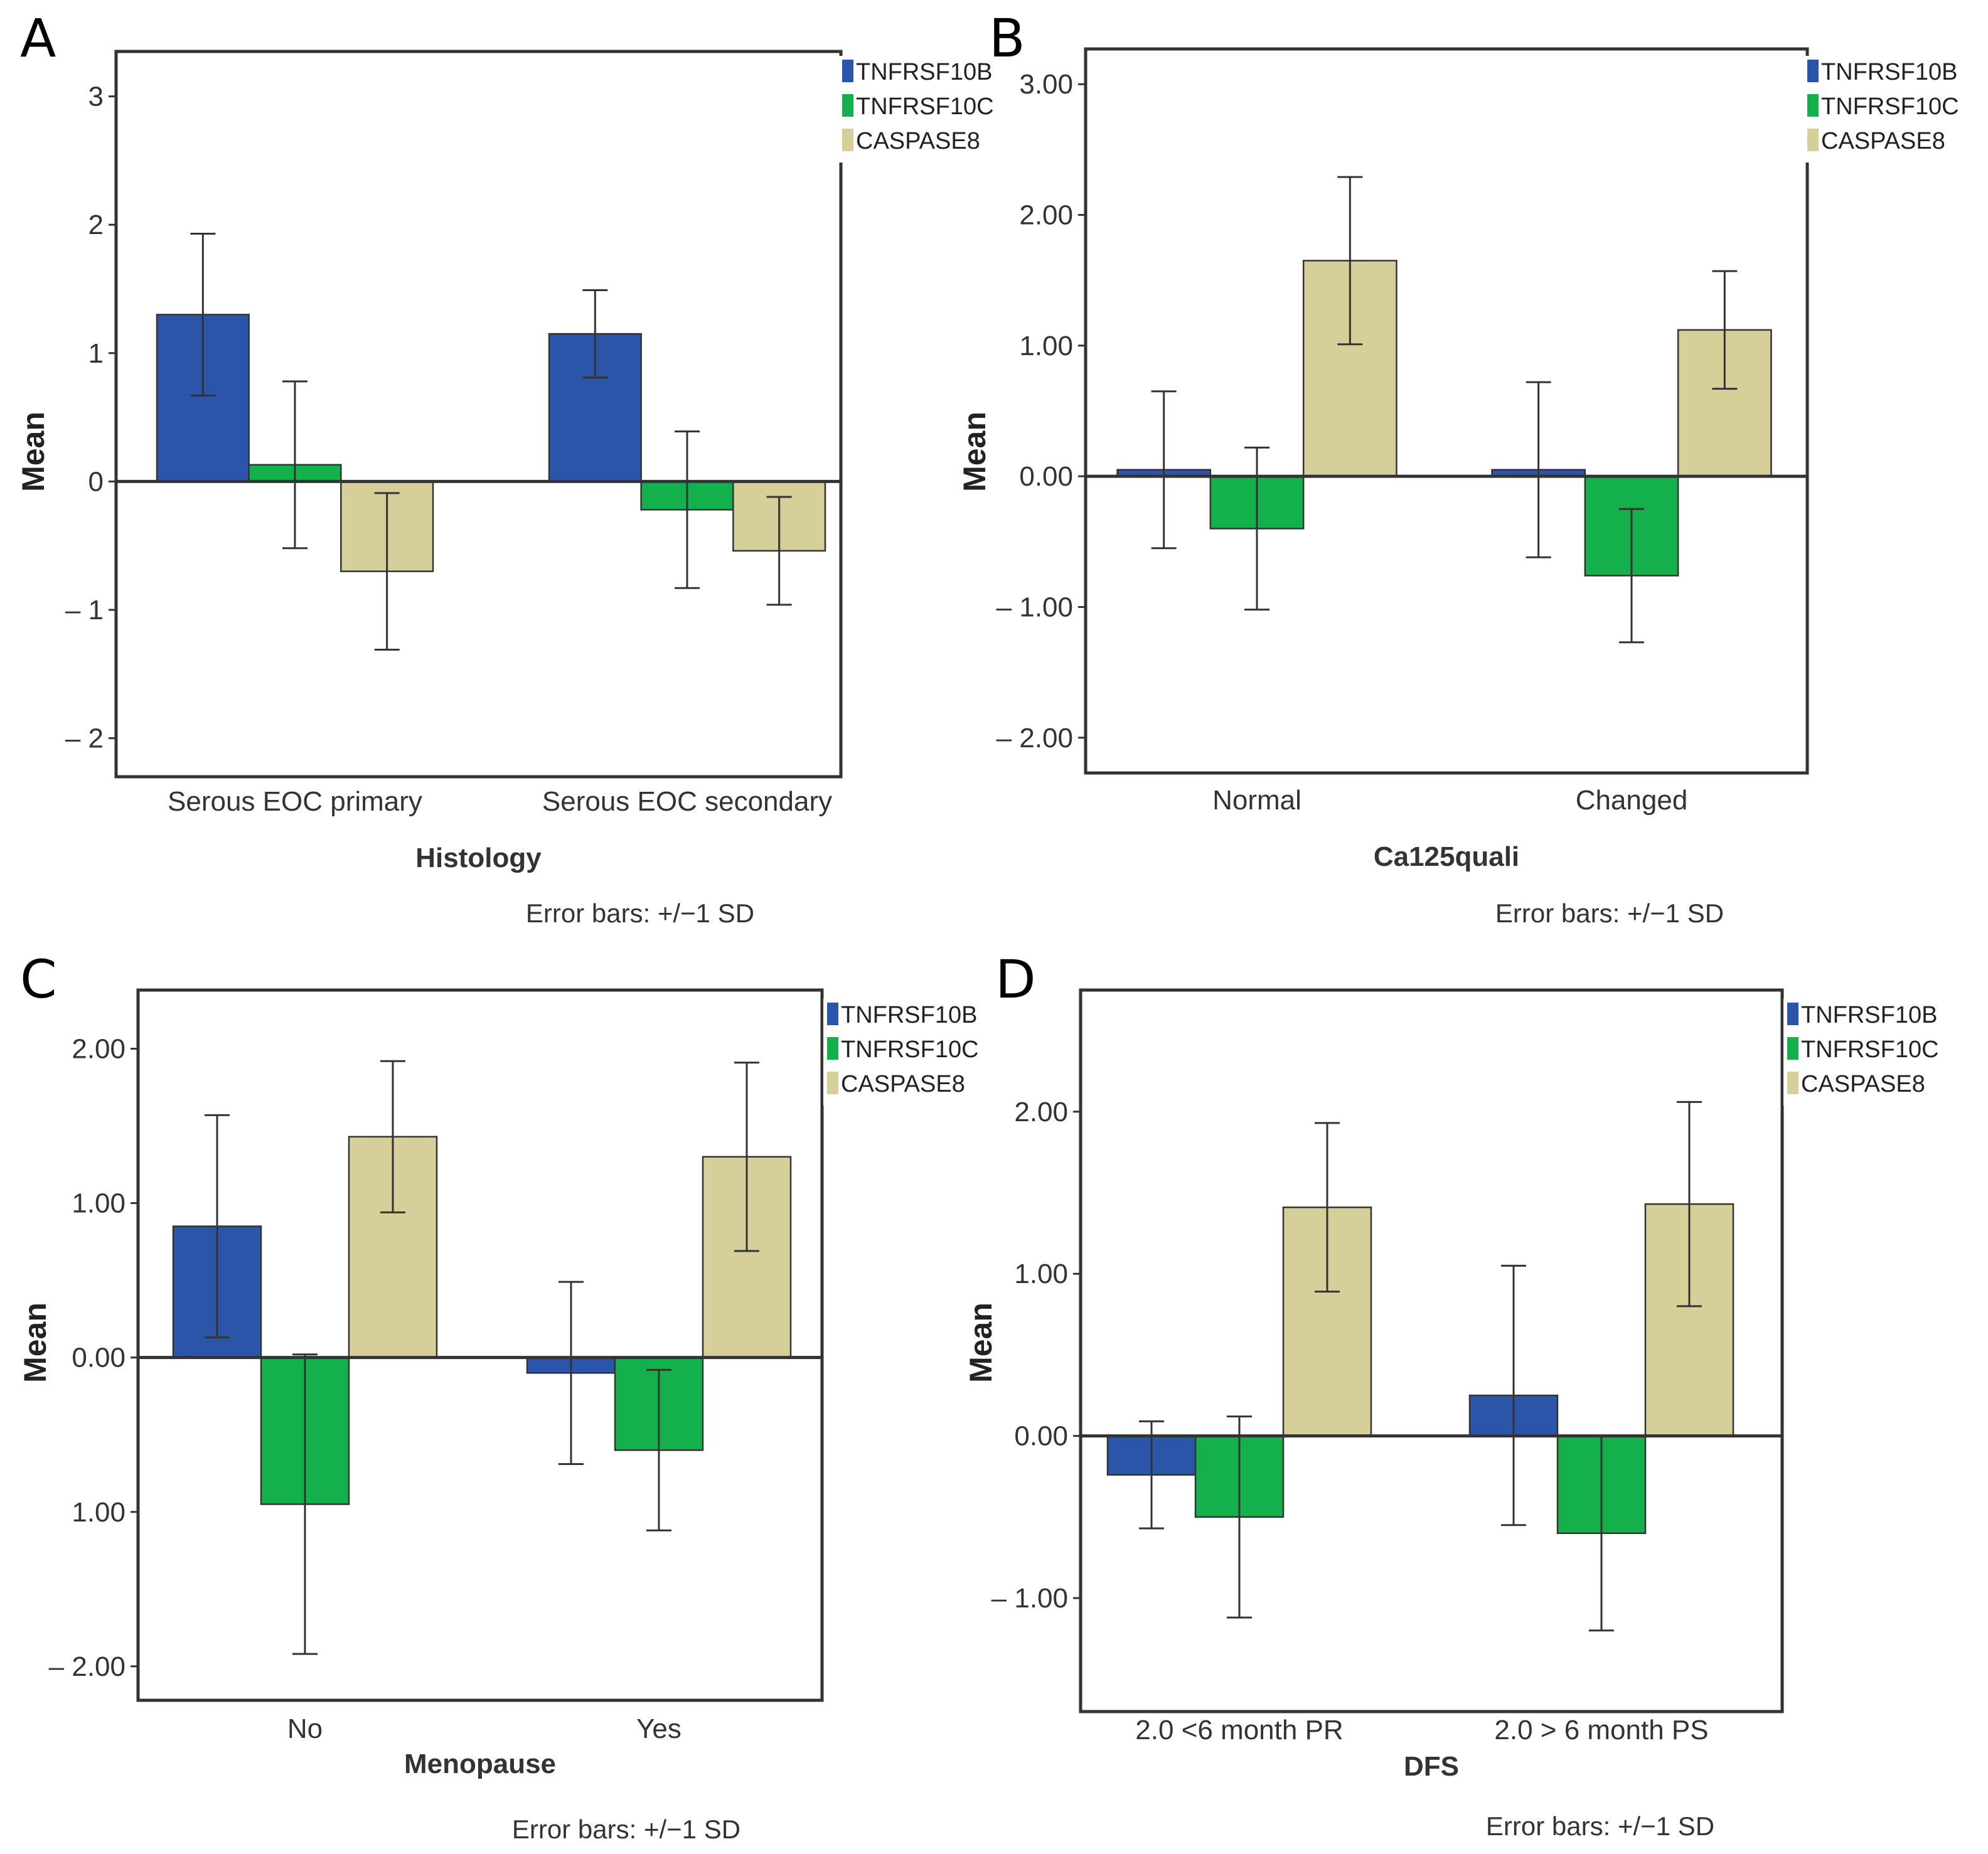 The image size is (1988, 1854). Describe the element at coordinates (1007, 38) in the screenshot. I see `panel-letter: B` at that location.